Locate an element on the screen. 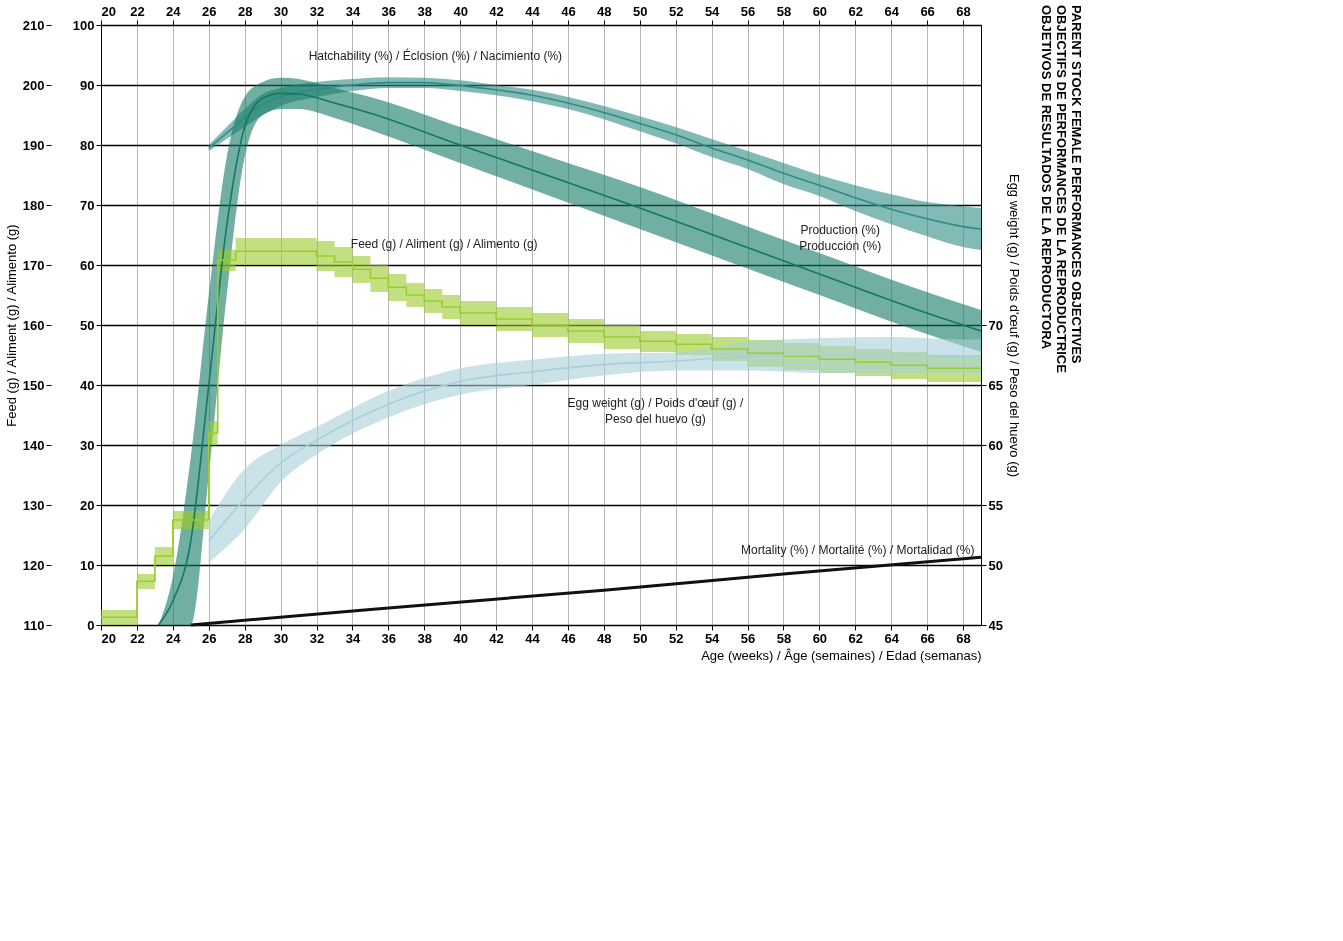  y2-tick-label: 55 is located at coordinates (995, 505).